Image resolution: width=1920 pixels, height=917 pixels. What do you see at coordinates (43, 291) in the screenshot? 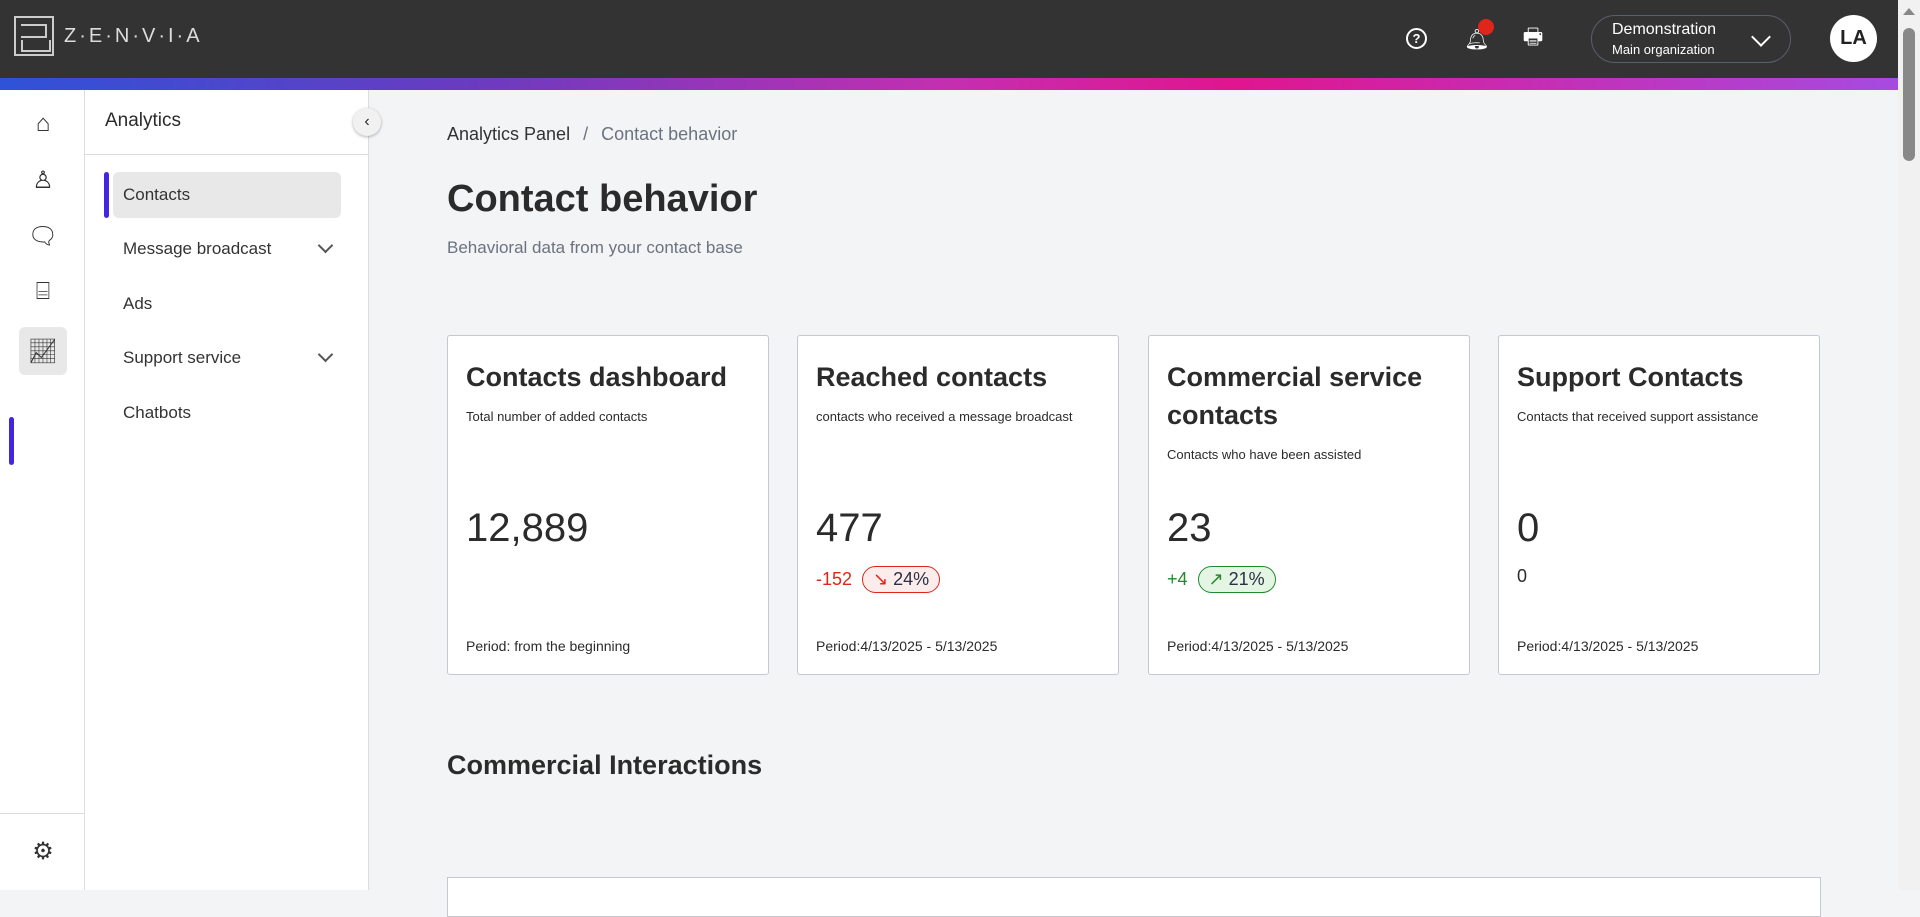
I see `ticket-icon: ⌸` at bounding box center [43, 291].